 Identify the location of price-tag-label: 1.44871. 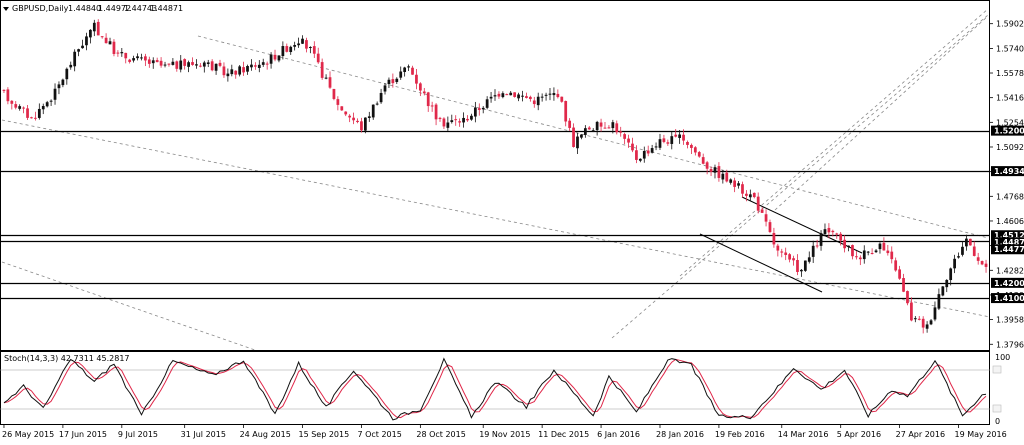
(1009, 242).